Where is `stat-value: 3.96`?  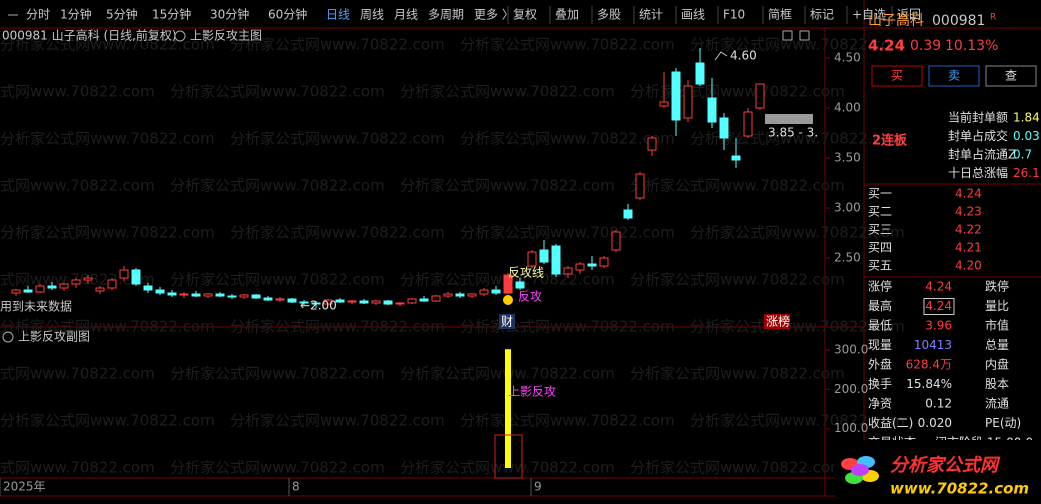 stat-value: 3.96 is located at coordinates (938, 326).